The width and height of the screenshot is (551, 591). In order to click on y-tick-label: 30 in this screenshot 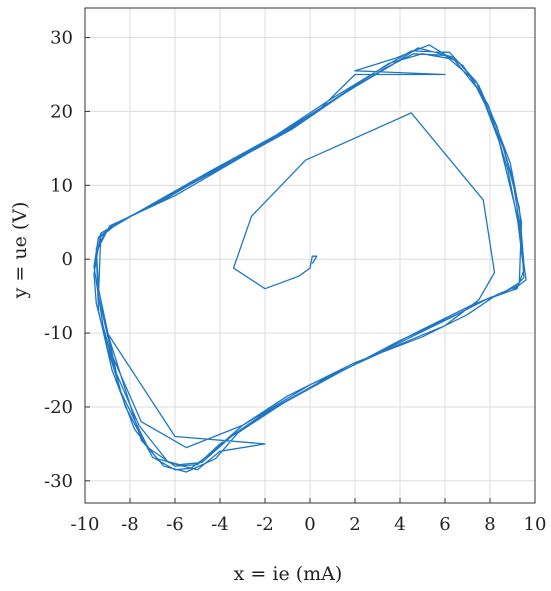, I will do `click(61, 38)`.